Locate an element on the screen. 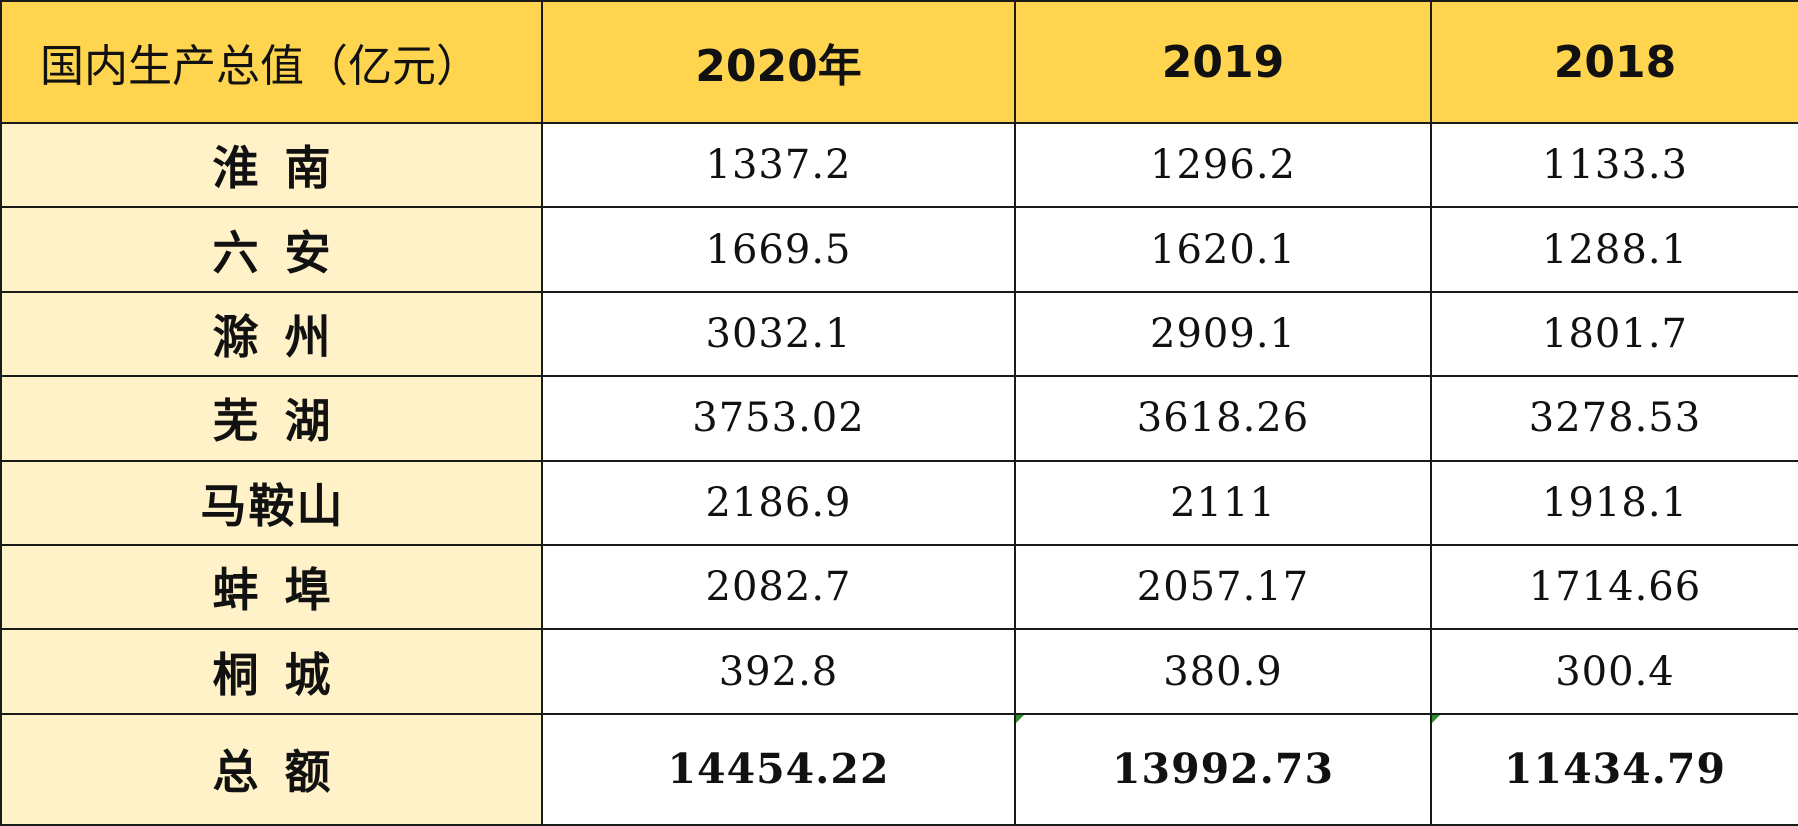 The width and height of the screenshot is (1798, 826). table-row: 马鞍山 2186.9 2111 1918.1 is located at coordinates (899, 502).